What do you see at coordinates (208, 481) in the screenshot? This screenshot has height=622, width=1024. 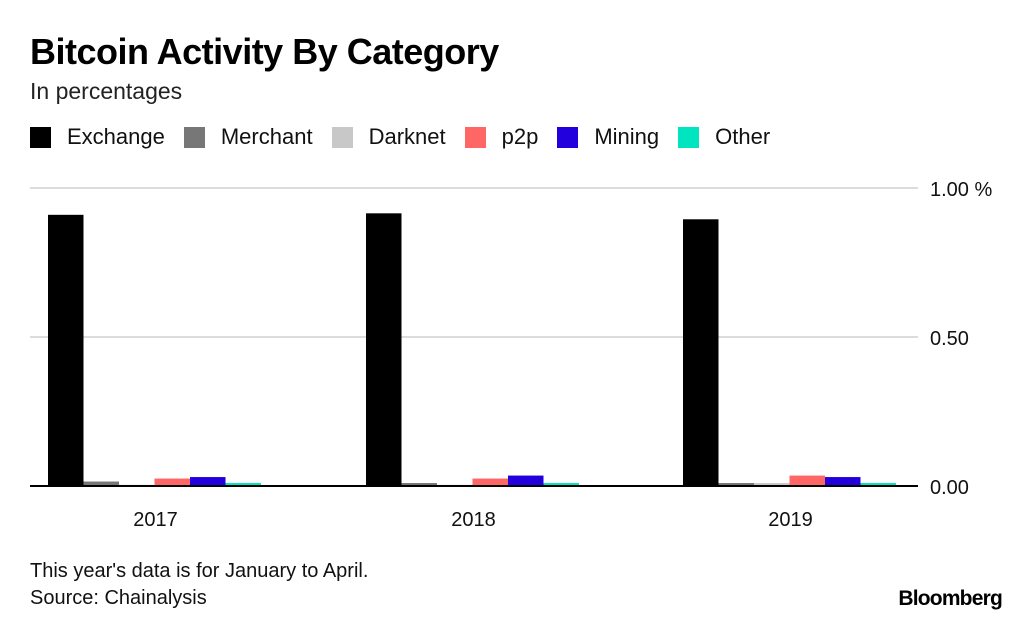 I see `bar-mining-2017` at bounding box center [208, 481].